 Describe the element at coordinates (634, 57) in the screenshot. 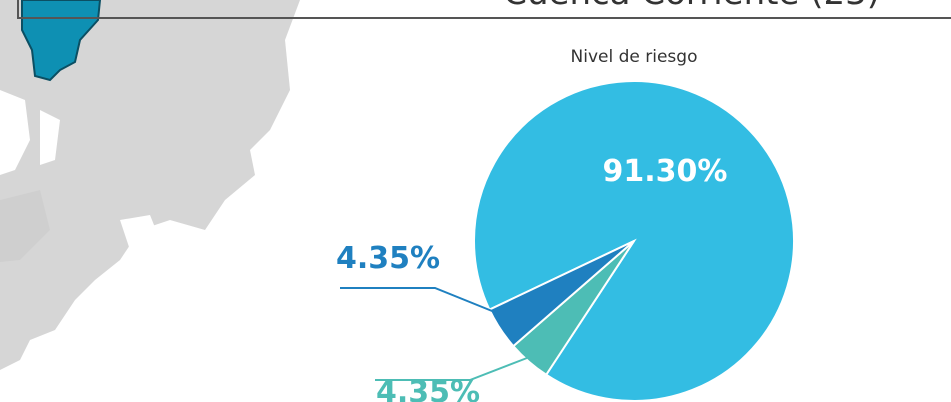

I see `chart-subtitle: Nivel de riesgo` at that location.